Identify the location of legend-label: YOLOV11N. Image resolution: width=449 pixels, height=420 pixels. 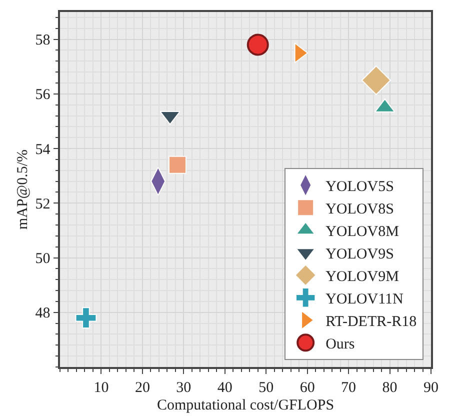
(365, 300).